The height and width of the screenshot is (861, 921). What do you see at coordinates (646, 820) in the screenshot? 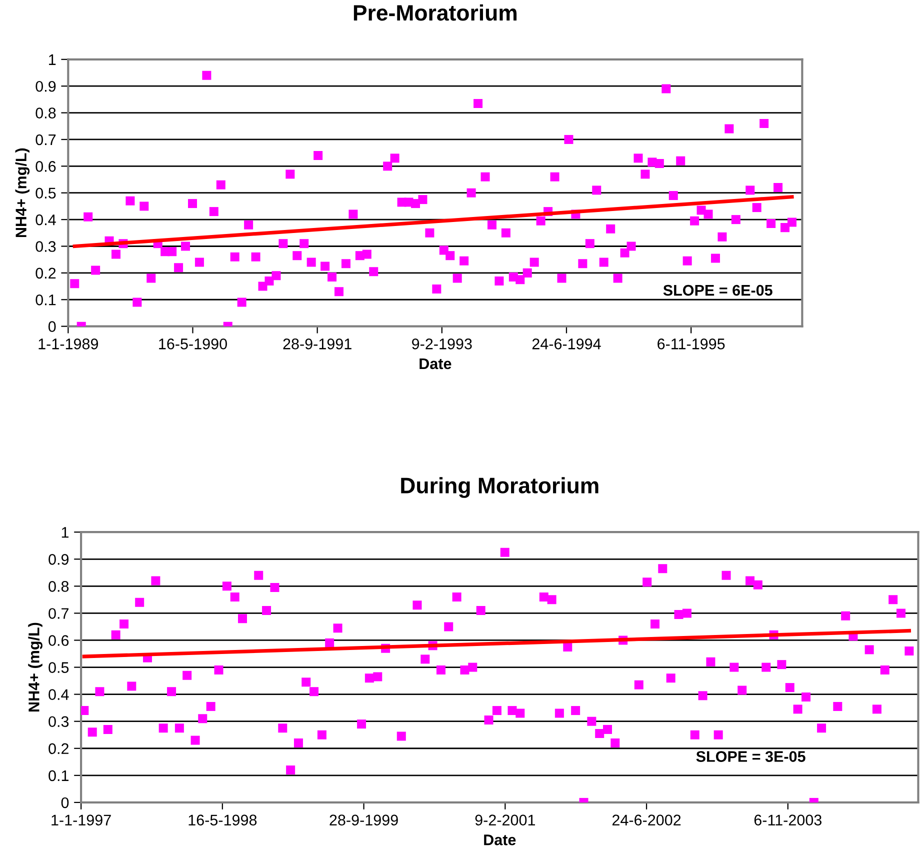
I see `x-tick-label: 24-6-2002` at bounding box center [646, 820].